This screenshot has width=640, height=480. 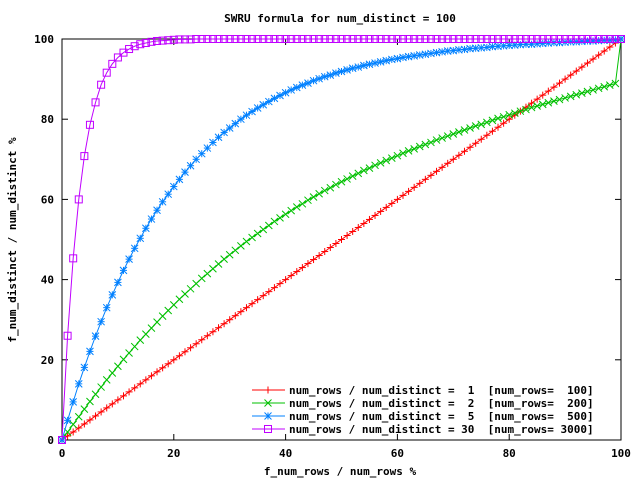 I want to click on y-tick-label: 100, so click(x=44, y=39).